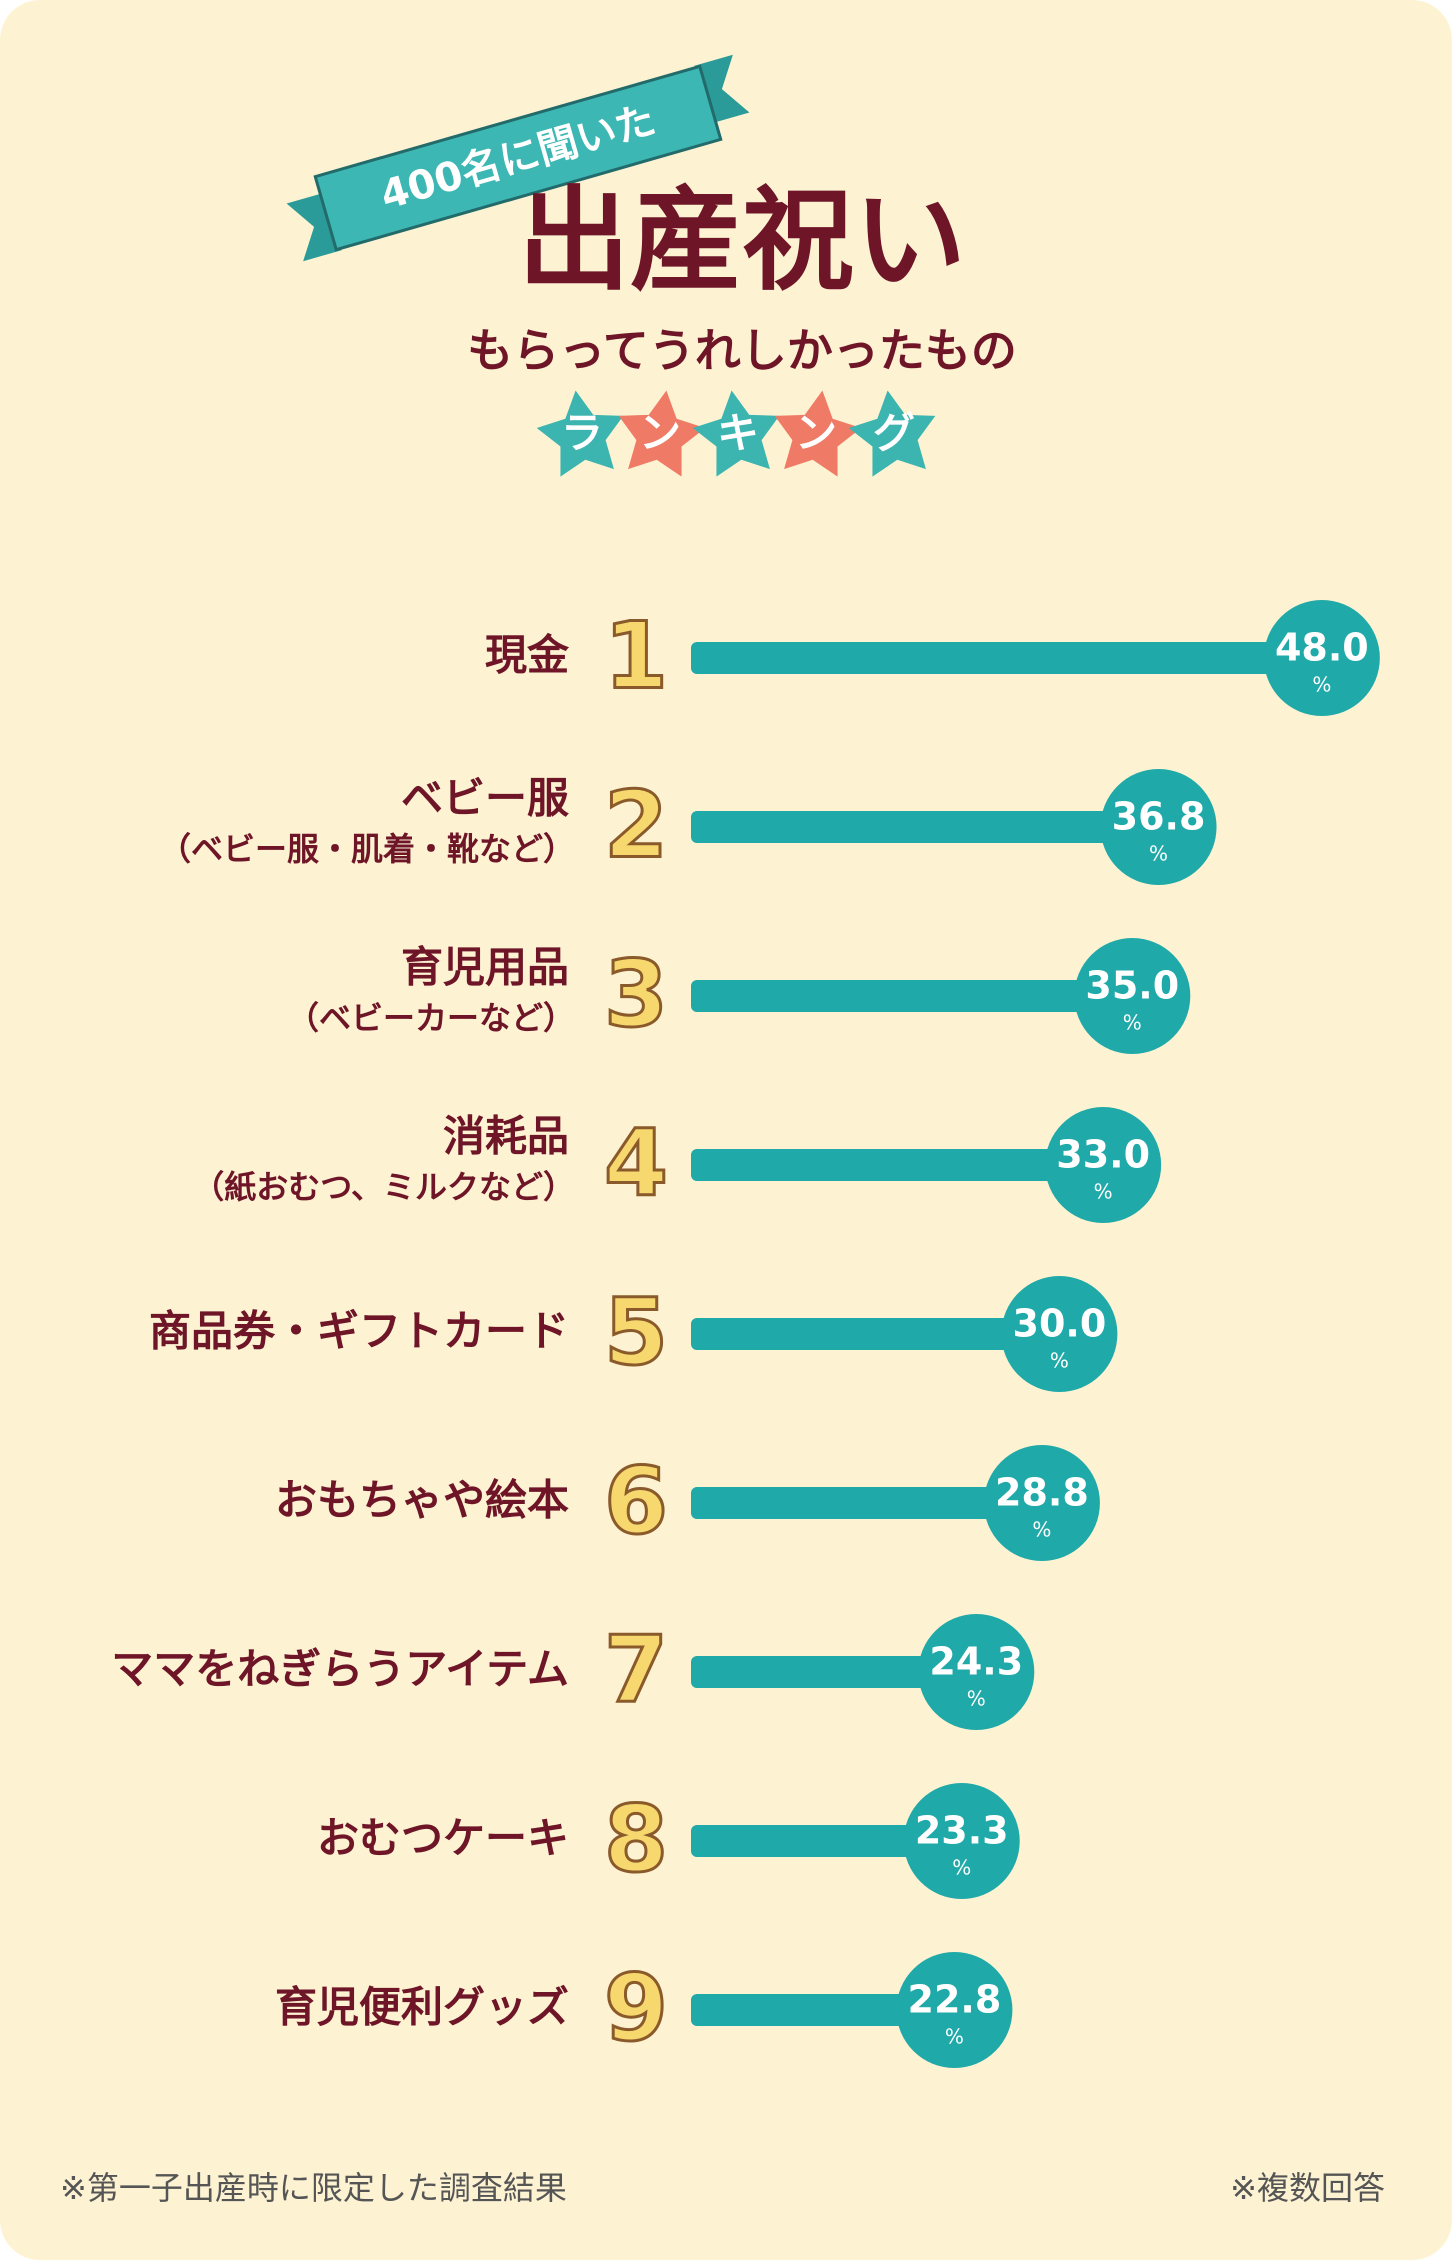 Image resolution: width=1452 pixels, height=2264 pixels. Describe the element at coordinates (636, 1162) in the screenshot. I see `rank-number: 4` at that location.